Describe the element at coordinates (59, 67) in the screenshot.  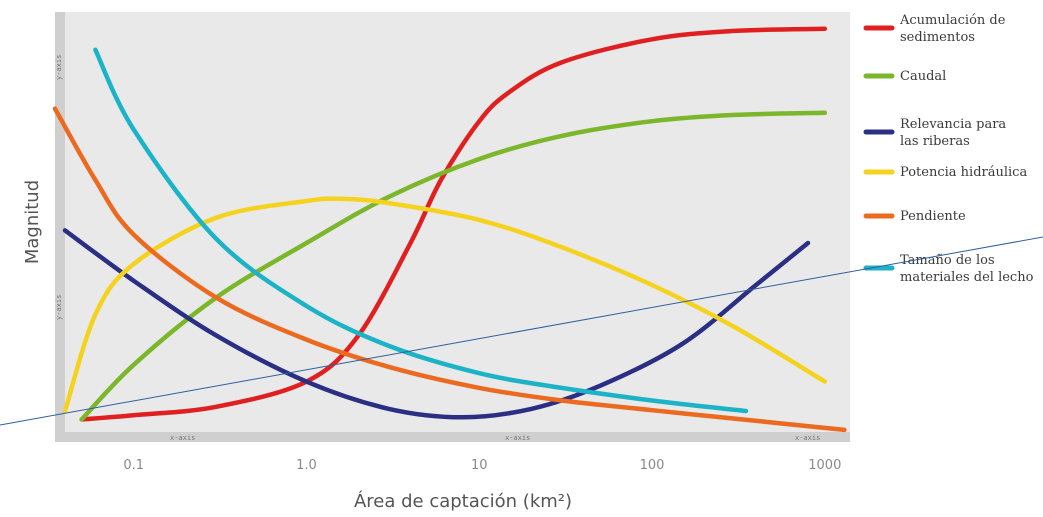
I see `y-axis-tag-top: y-axis` at that location.